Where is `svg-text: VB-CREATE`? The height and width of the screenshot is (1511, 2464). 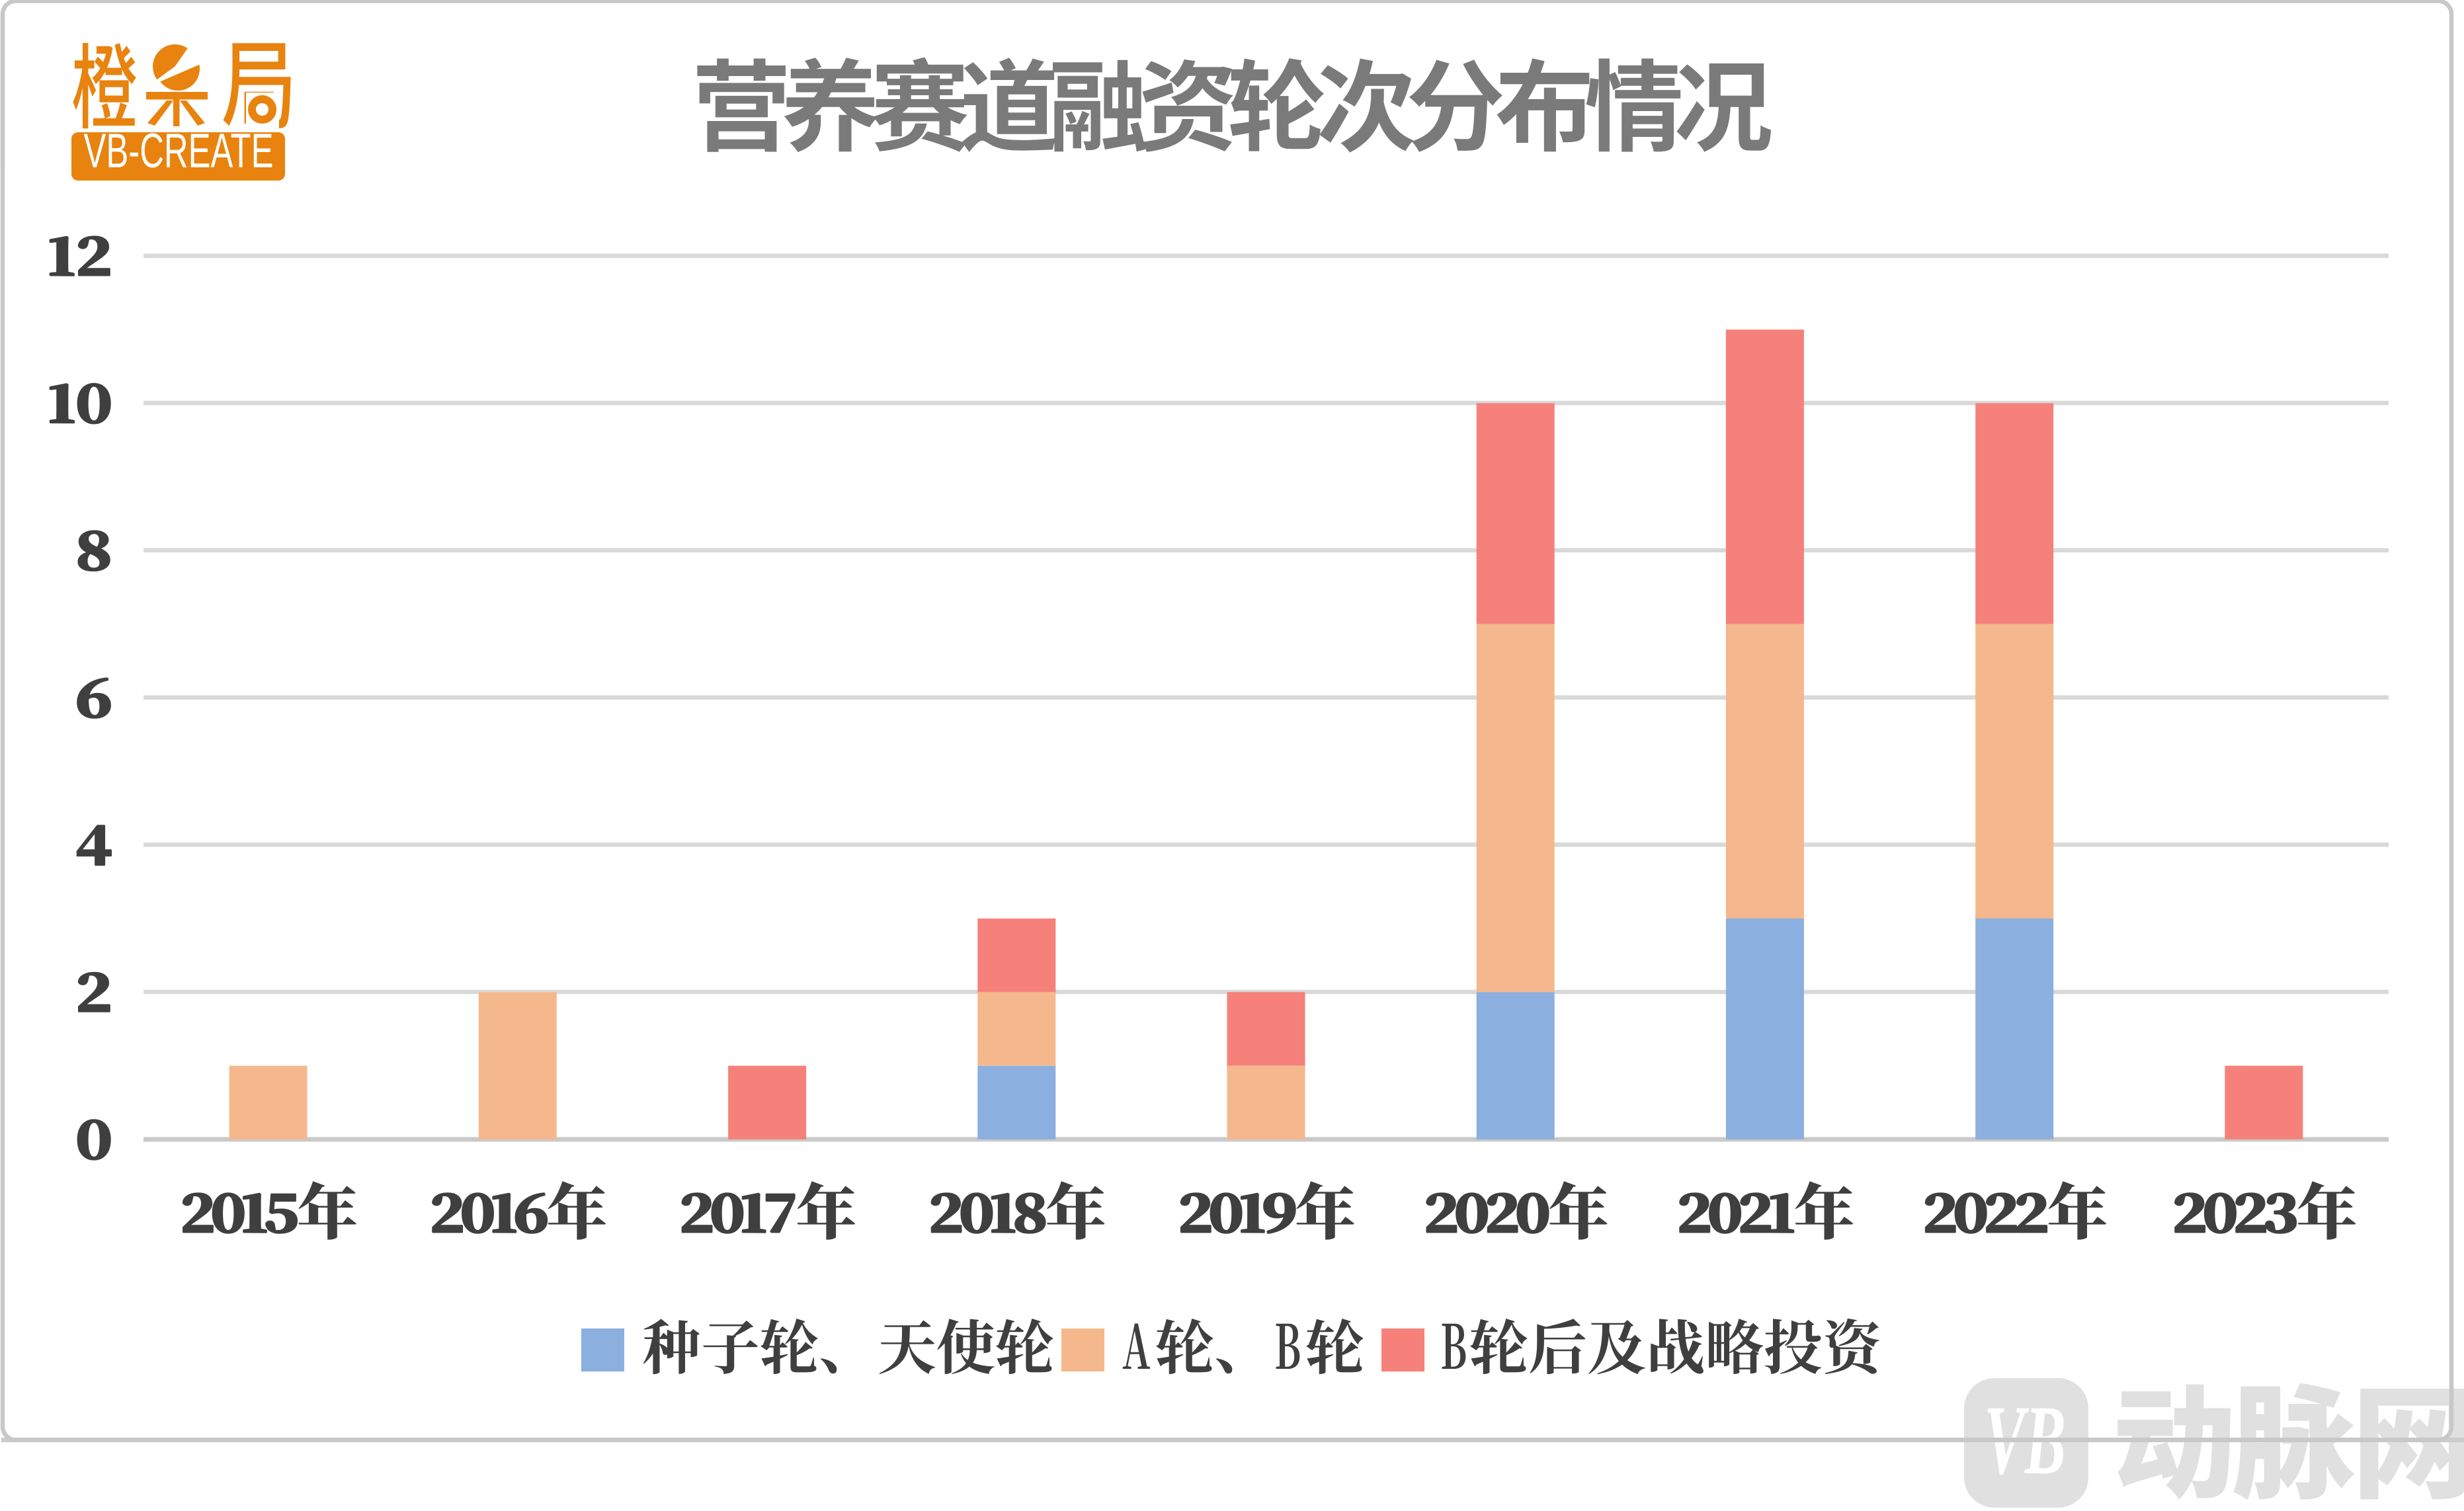 svg-text: VB-CREATE is located at coordinates (179, 151).